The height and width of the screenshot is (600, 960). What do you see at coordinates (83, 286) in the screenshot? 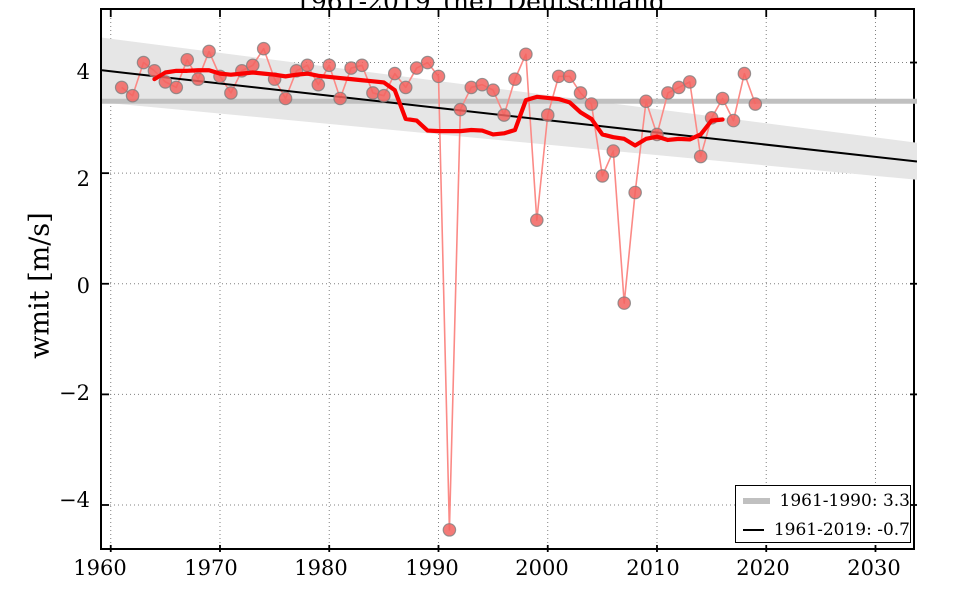
I see `y-tick-label: 0` at bounding box center [83, 286].